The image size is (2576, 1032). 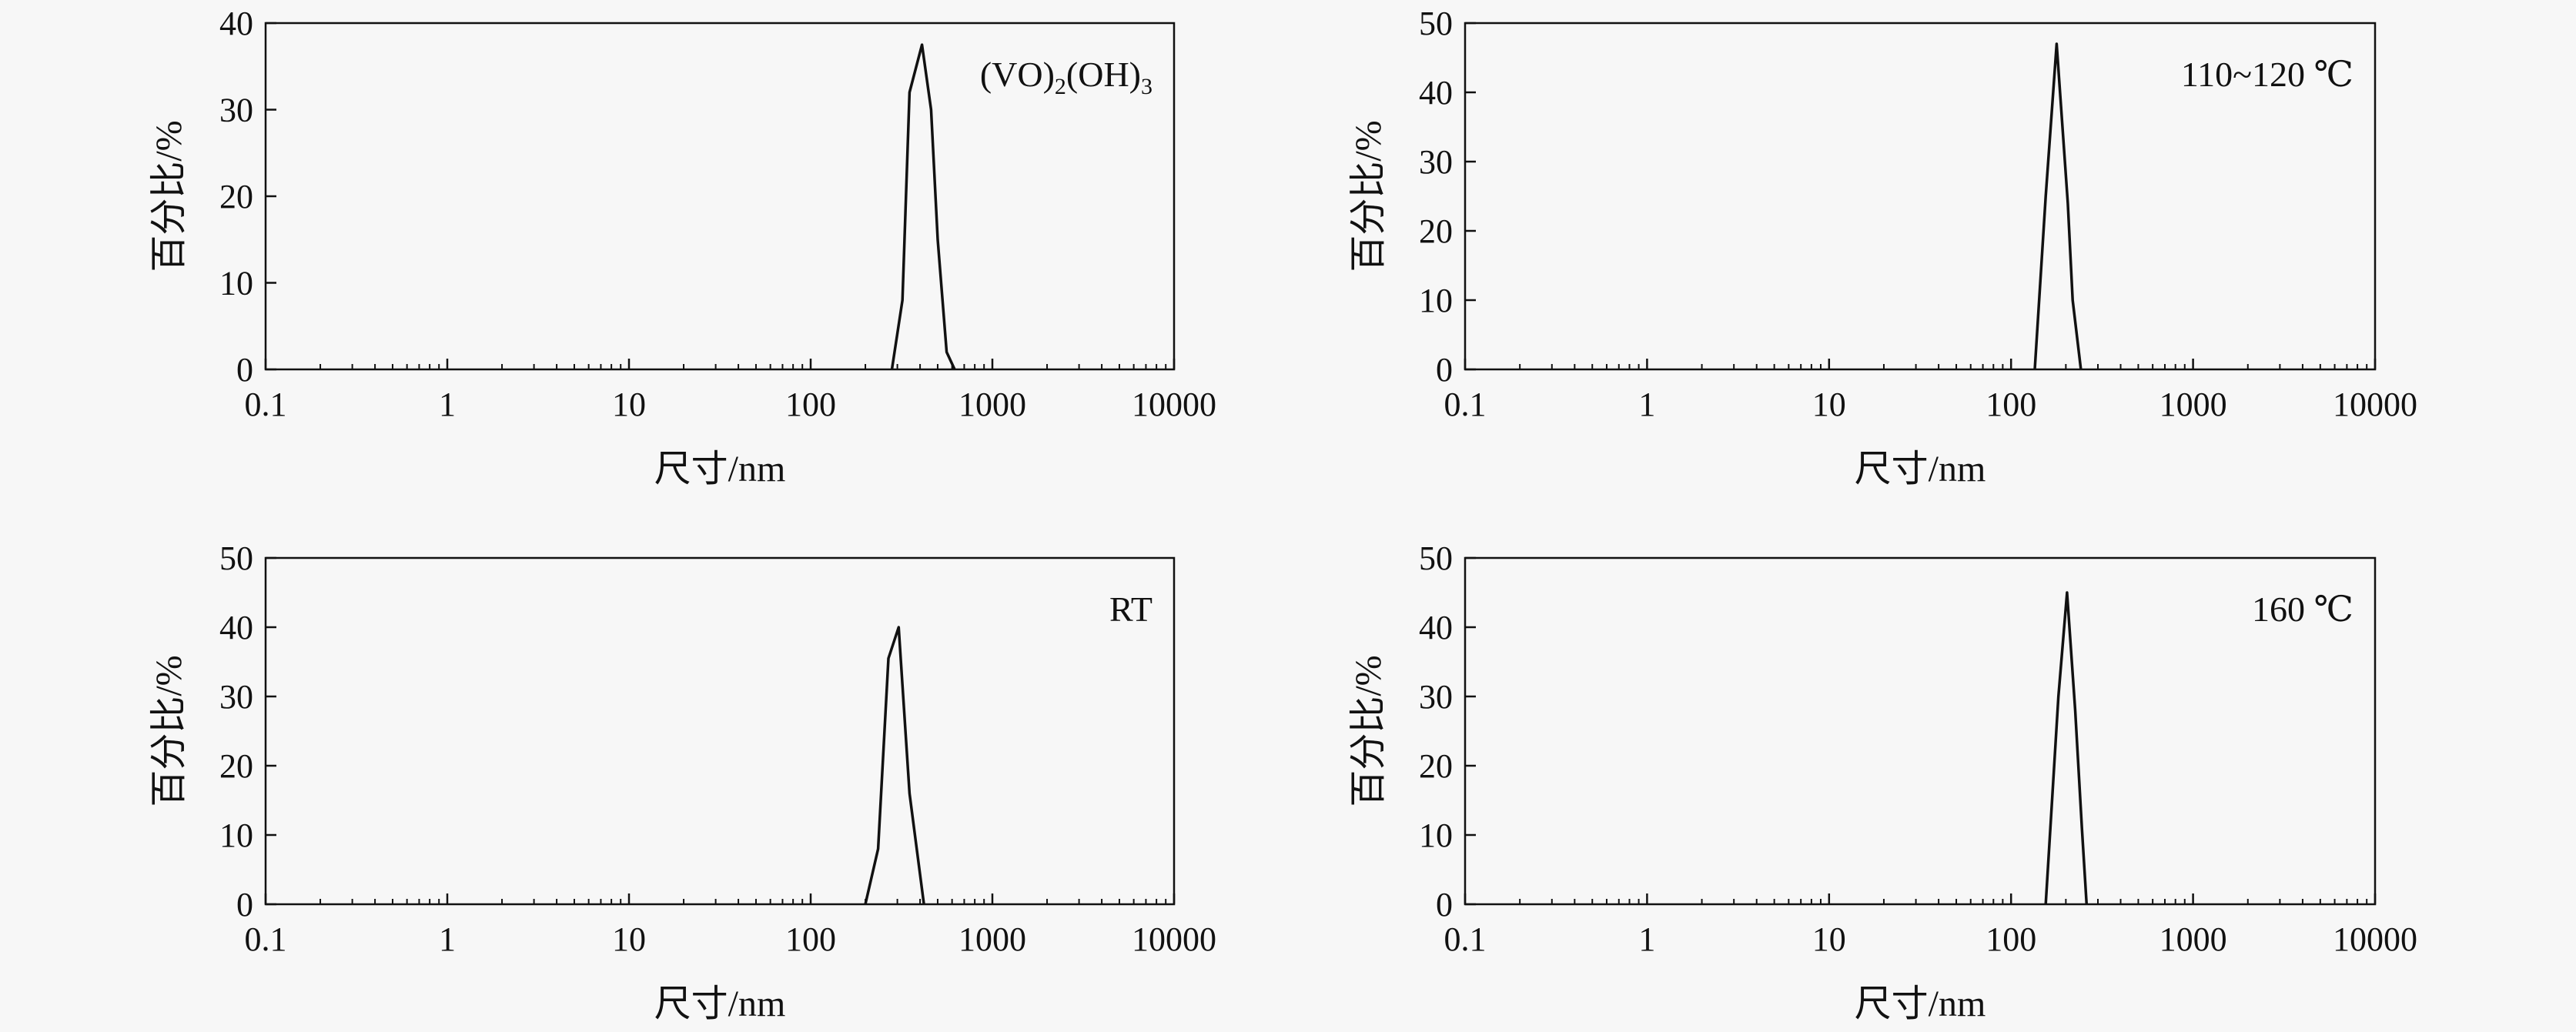 I want to click on panel-annotation: 110~120 ℃, so click(x=2268, y=74).